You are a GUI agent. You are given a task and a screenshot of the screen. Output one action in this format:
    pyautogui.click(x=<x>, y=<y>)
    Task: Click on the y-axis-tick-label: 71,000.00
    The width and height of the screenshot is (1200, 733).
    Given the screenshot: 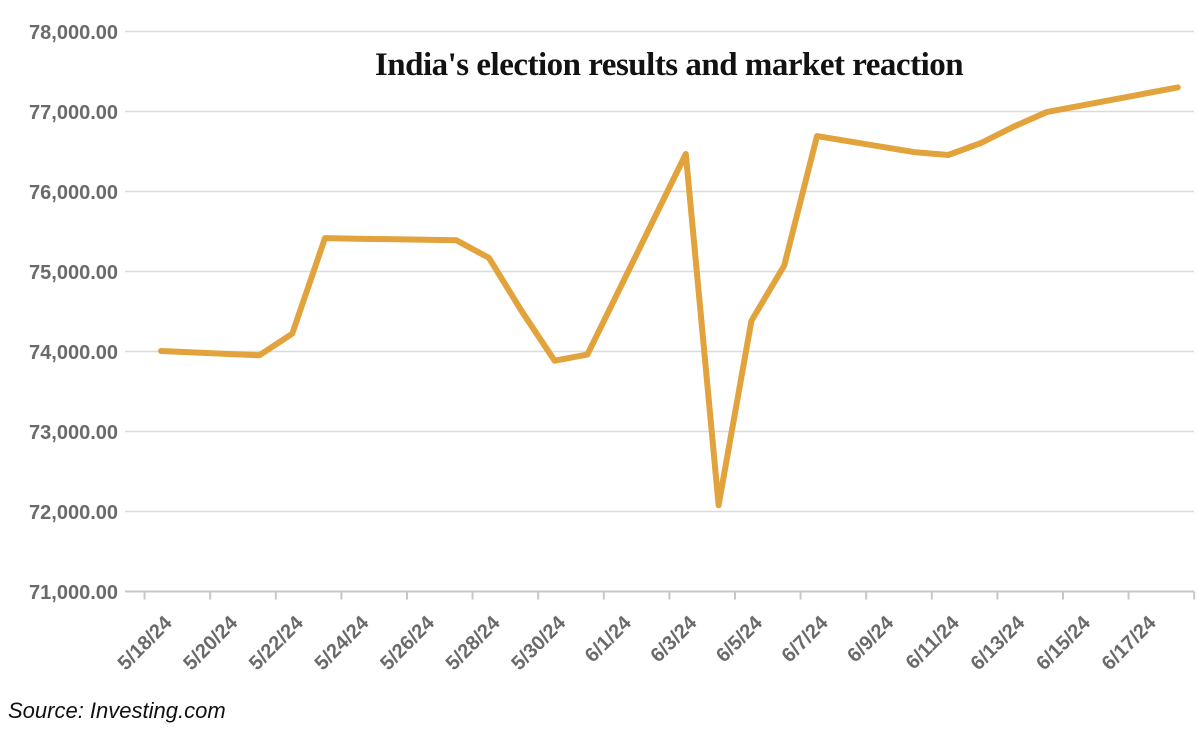 What is the action you would take?
    pyautogui.click(x=73, y=593)
    